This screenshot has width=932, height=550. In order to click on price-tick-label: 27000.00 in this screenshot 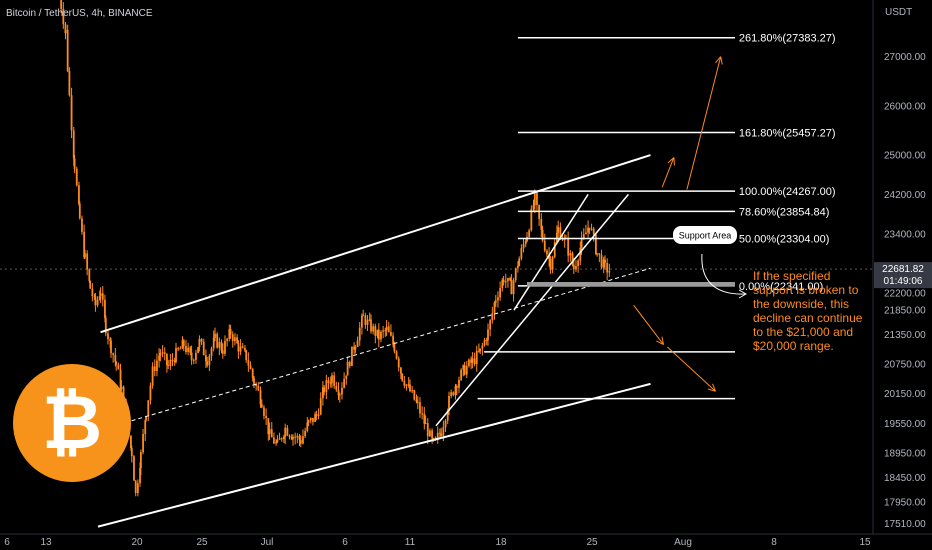, I will do `click(905, 57)`.